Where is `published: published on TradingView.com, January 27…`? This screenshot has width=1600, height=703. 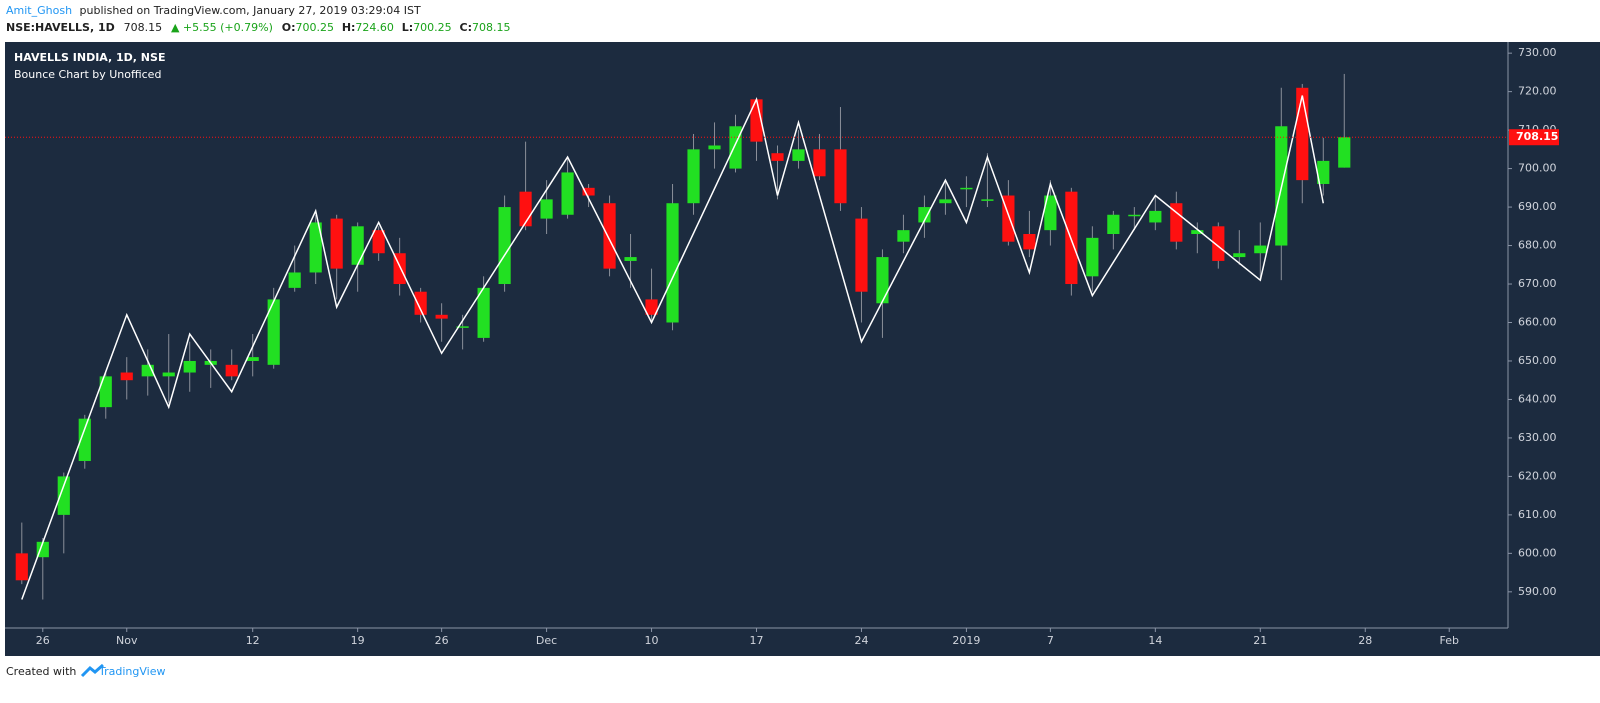 published: published on TradingView.com, January 27… is located at coordinates (250, 10).